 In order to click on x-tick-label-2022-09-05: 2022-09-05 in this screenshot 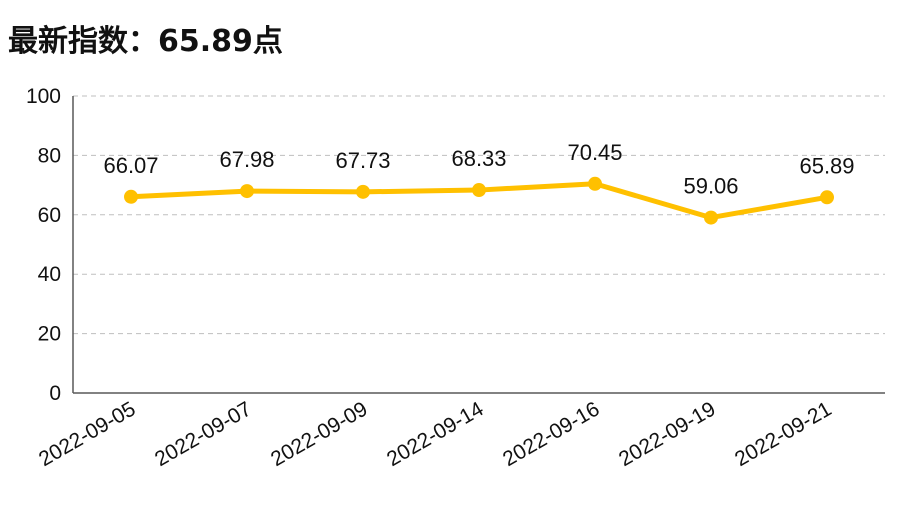, I will do `click(87, 434)`.